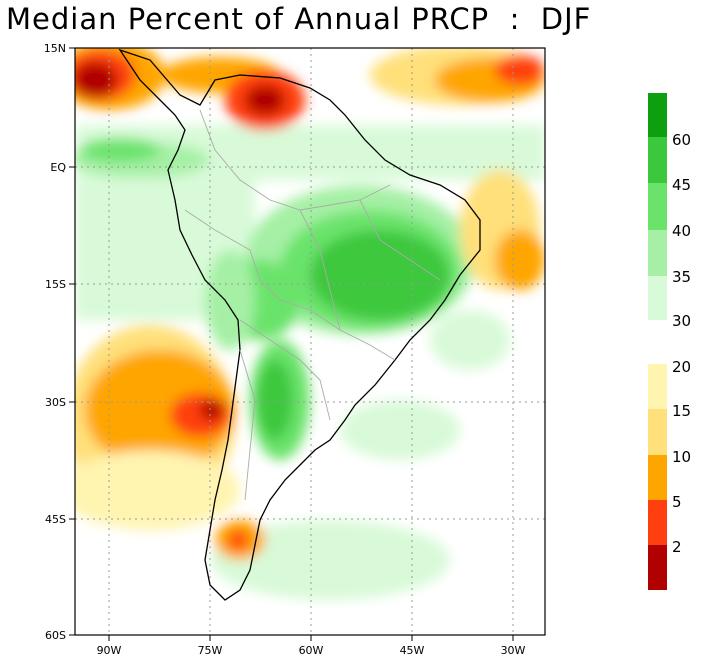 This screenshot has height=664, width=702. What do you see at coordinates (682, 457) in the screenshot?
I see `cb-label-10: 10` at bounding box center [682, 457].